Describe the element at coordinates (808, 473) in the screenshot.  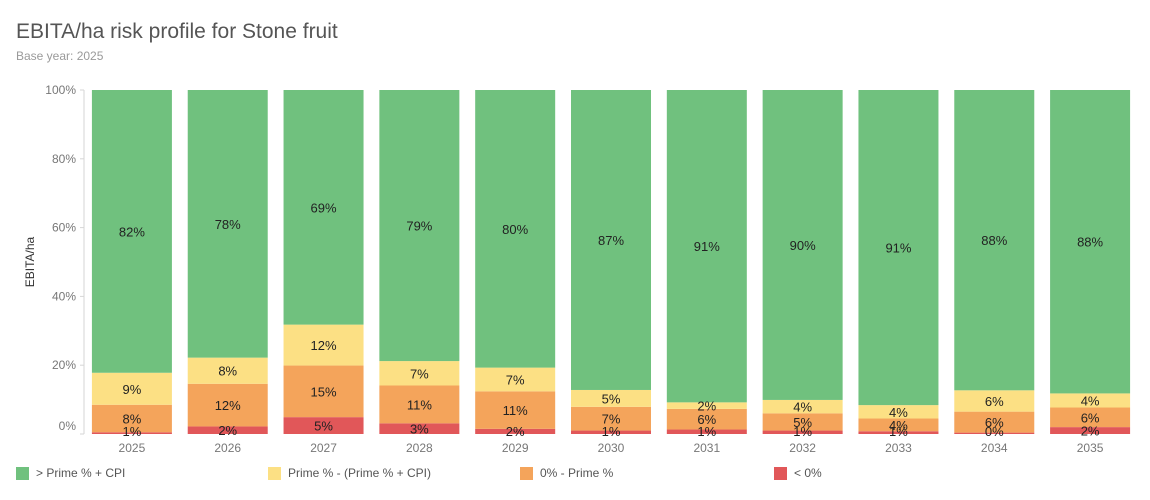
I see `legend-label: < 0%` at that location.